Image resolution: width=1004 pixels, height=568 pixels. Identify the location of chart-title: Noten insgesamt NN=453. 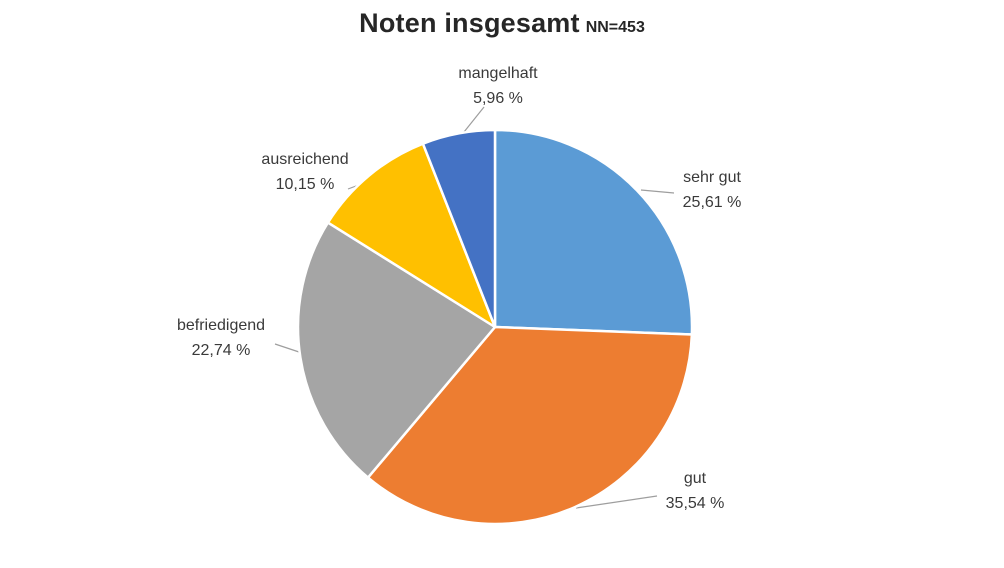
(502, 23).